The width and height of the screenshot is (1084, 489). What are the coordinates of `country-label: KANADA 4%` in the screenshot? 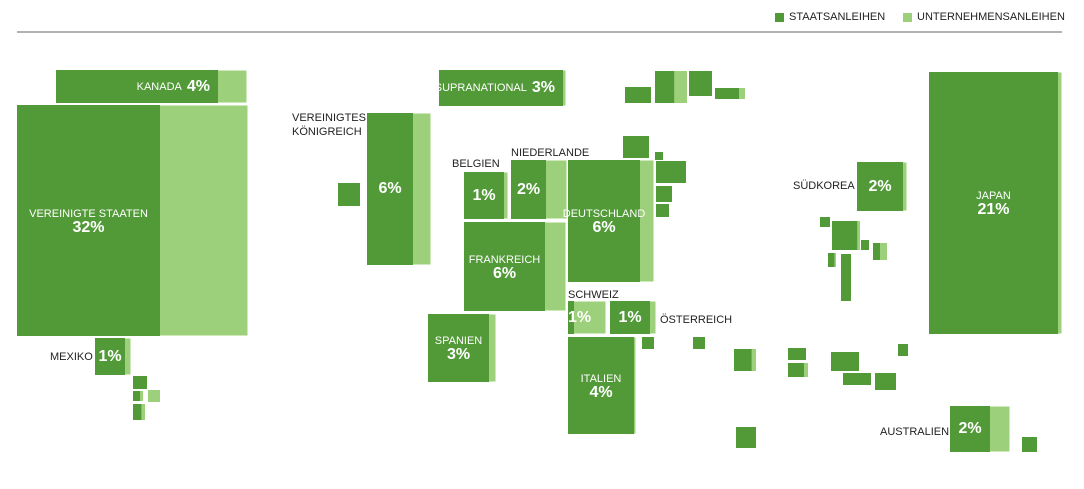 It's located at (133, 86).